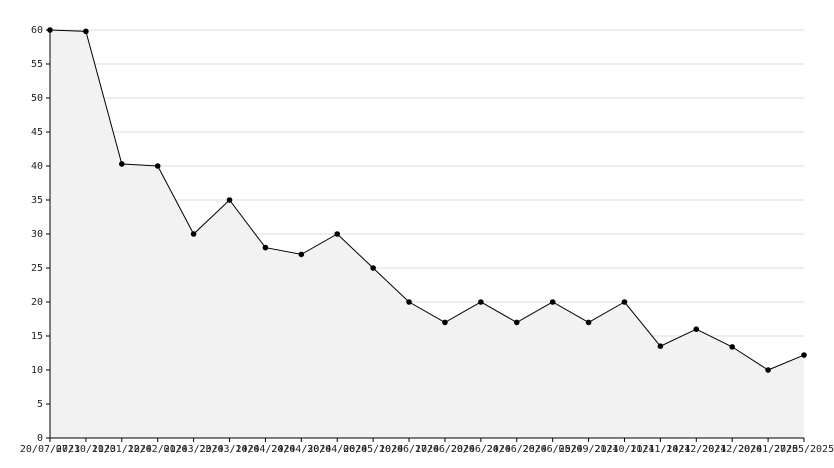 This screenshot has height=468, width=834. Describe the element at coordinates (37, 132) in the screenshot. I see `y-tick-label: 45` at that location.